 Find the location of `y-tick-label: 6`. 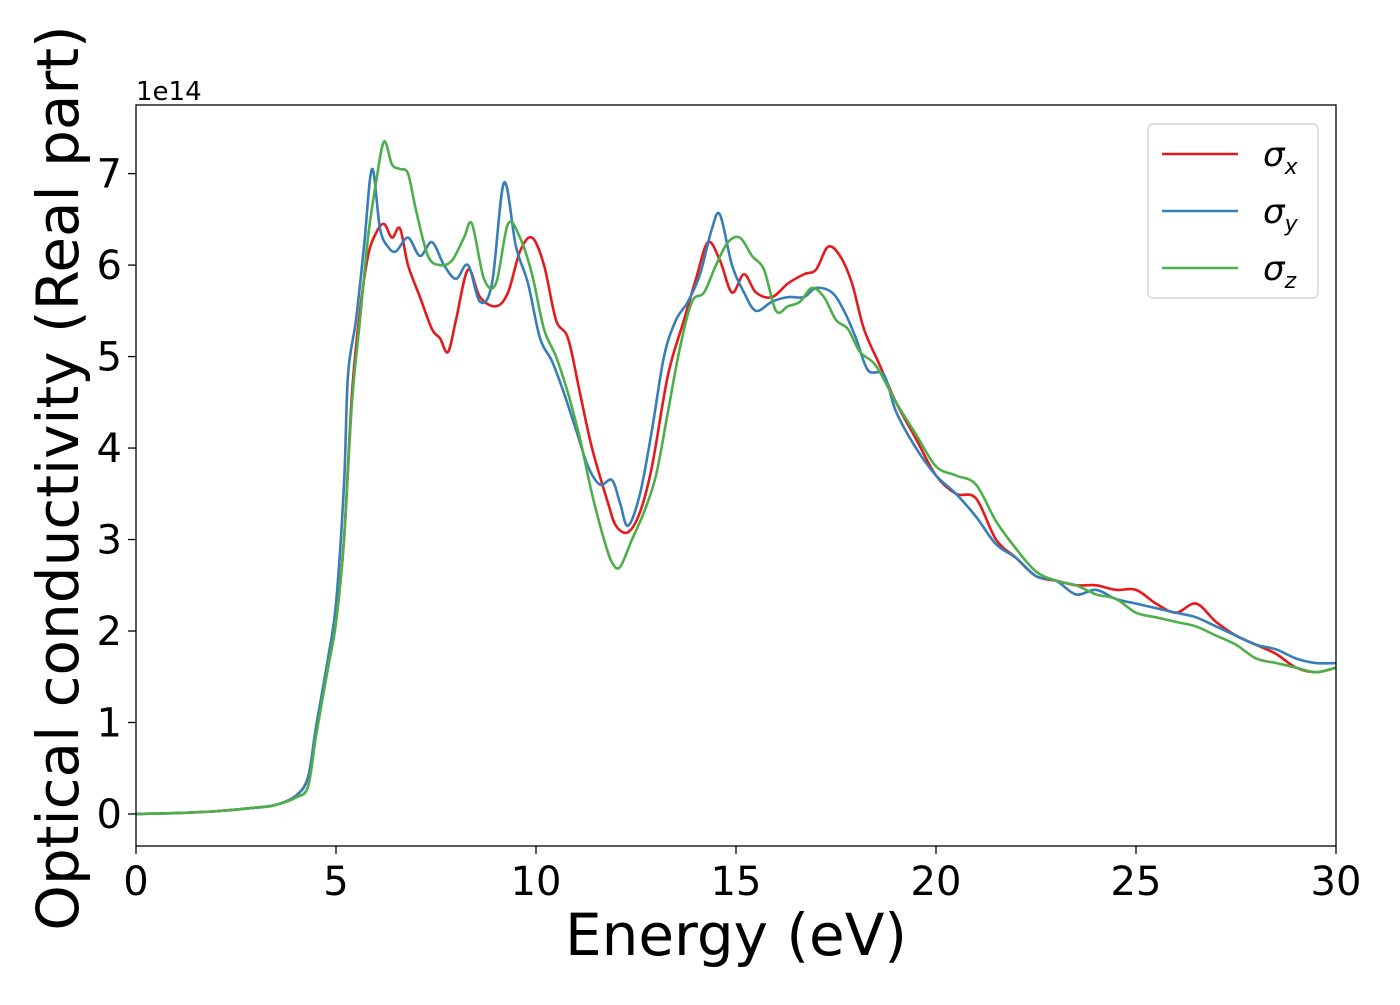

y-tick-label: 6 is located at coordinates (109, 266).